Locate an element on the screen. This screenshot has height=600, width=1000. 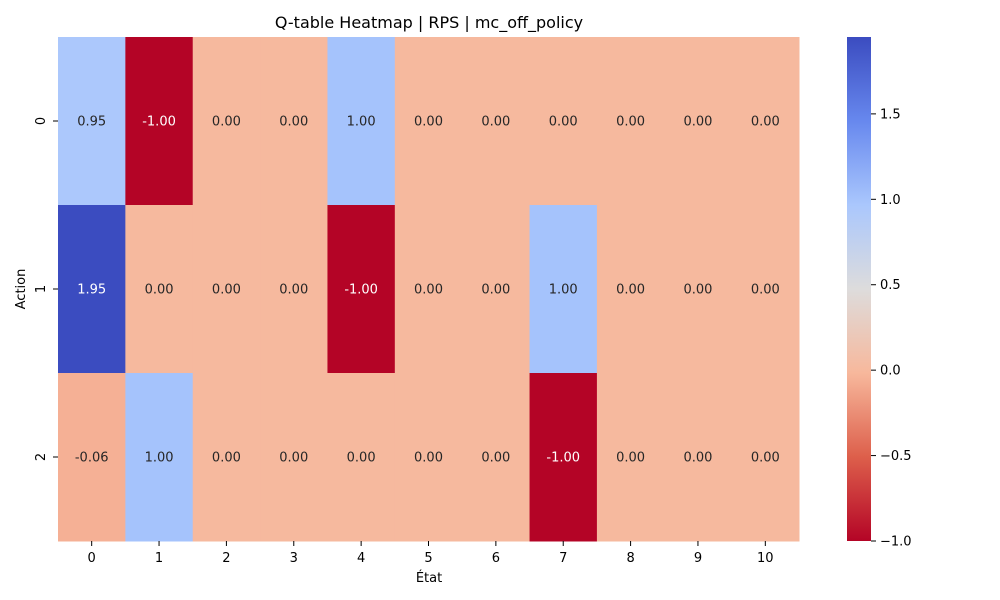
colorbar-tick-label: 1.0 is located at coordinates (890, 200).